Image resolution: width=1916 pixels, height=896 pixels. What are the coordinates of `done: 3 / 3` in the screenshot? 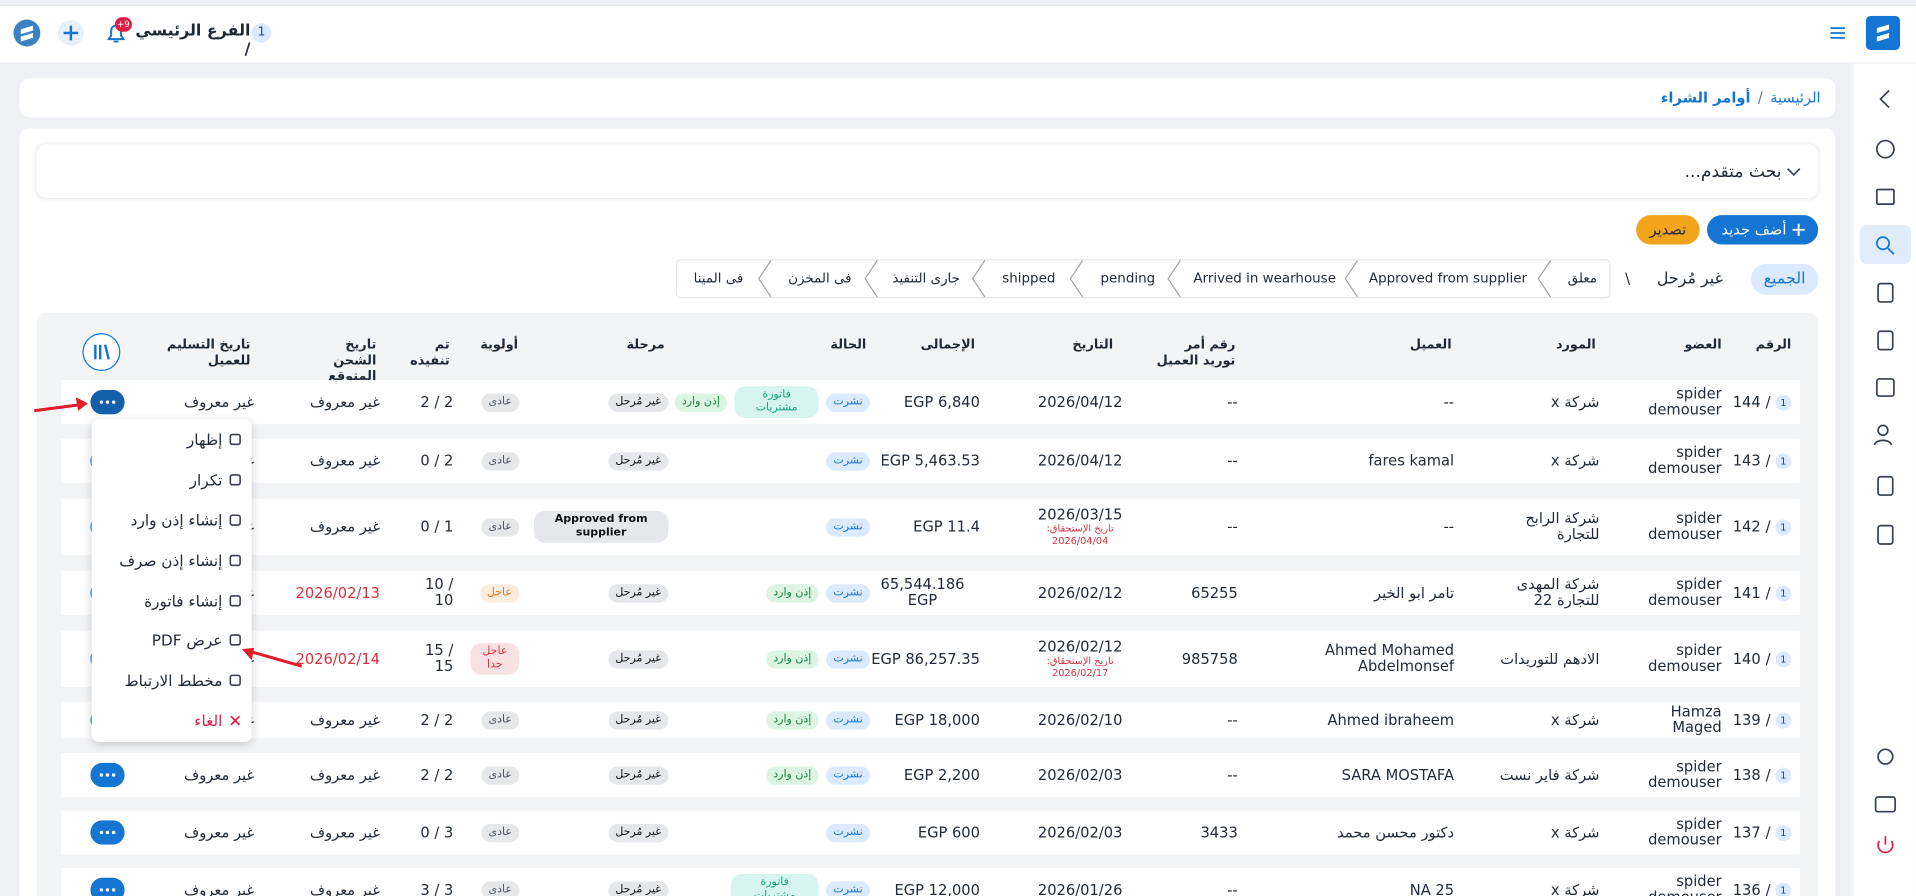 It's located at (428, 882).